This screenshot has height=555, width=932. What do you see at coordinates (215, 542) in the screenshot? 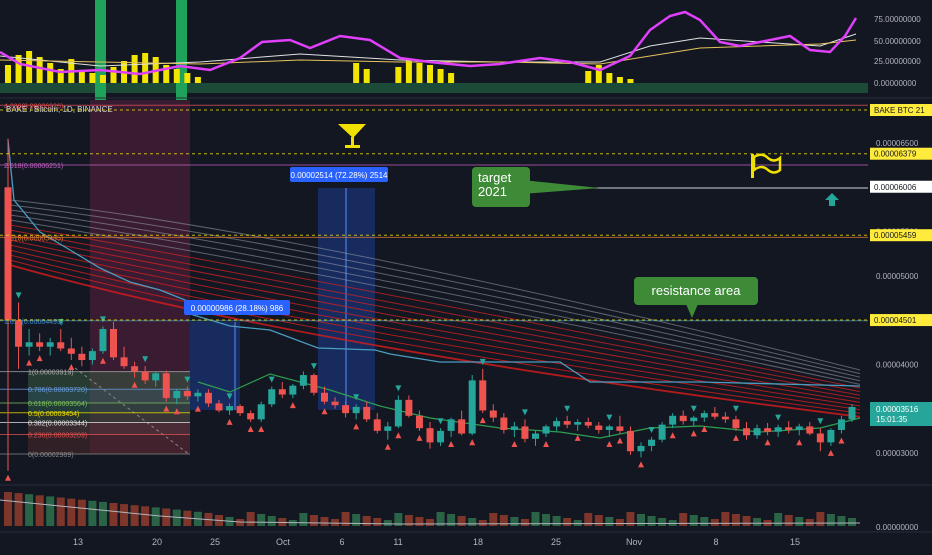
I see `time-axis-label: 25` at bounding box center [215, 542].